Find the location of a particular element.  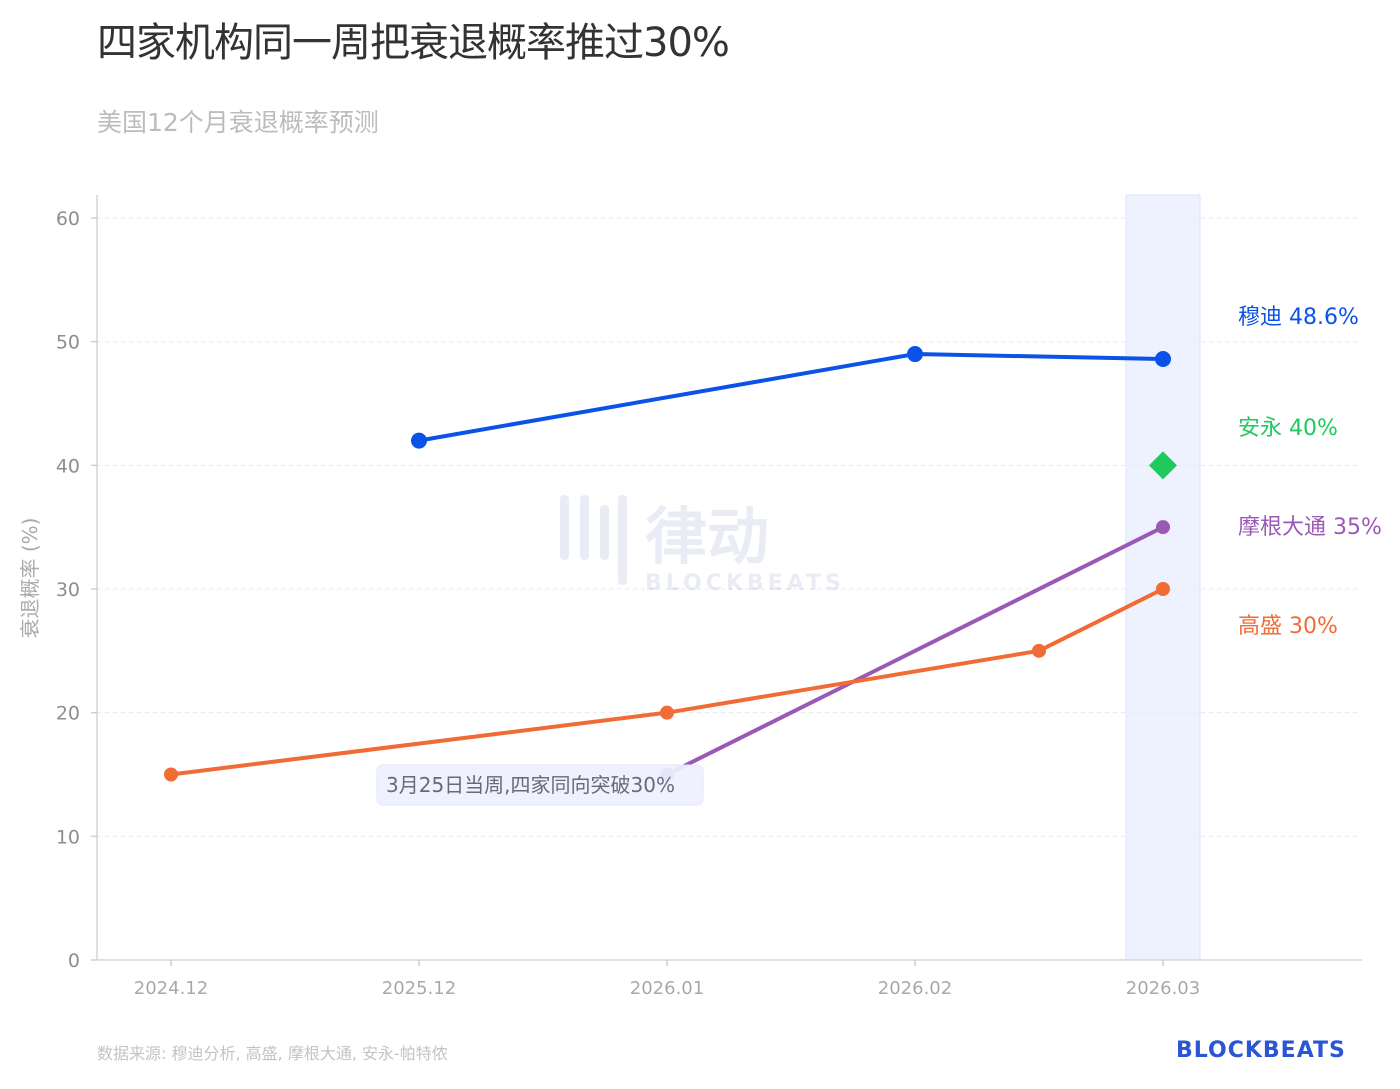

data-source: 数据来源: 穆迪分析, 高盛, 摩根大通, 安永-帕特侬 is located at coordinates (272, 1053).